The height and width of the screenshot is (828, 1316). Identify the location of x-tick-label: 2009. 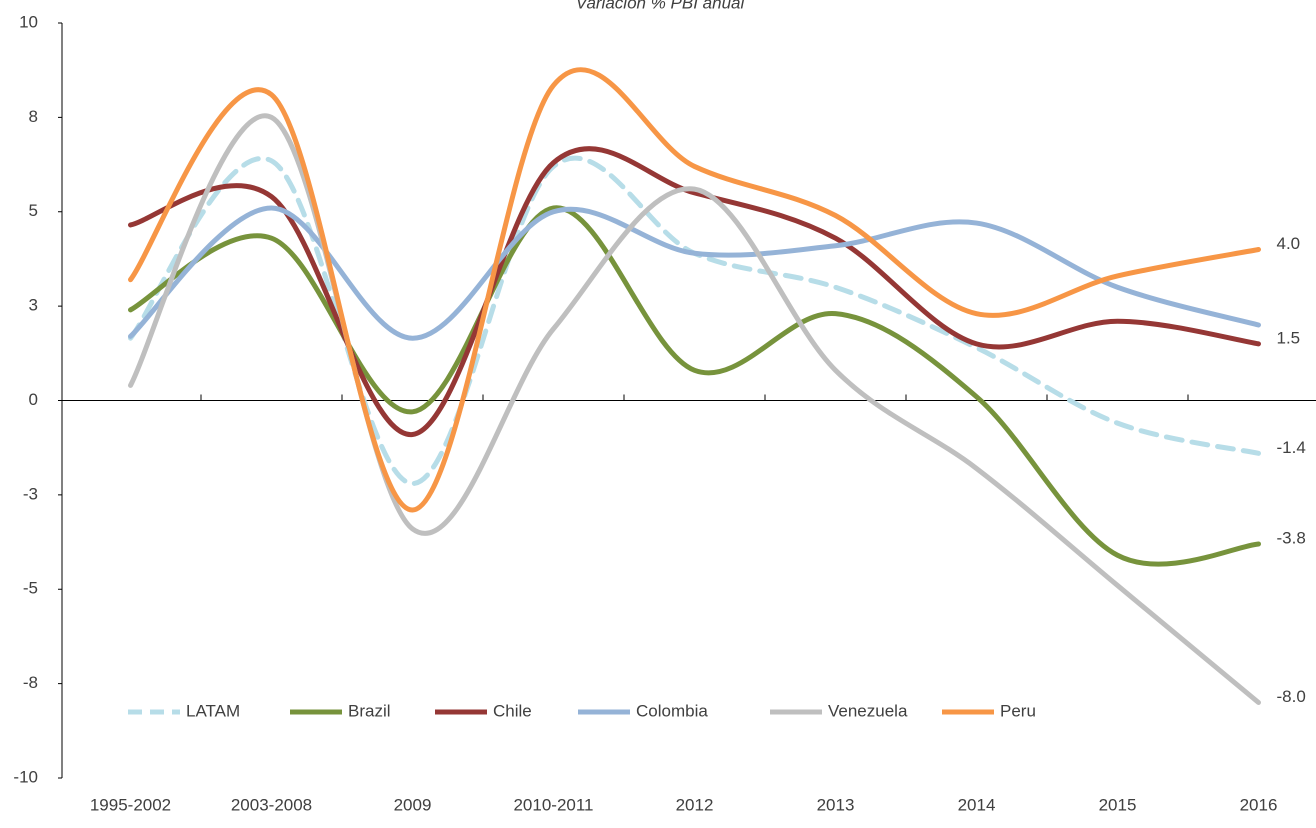
(413, 804).